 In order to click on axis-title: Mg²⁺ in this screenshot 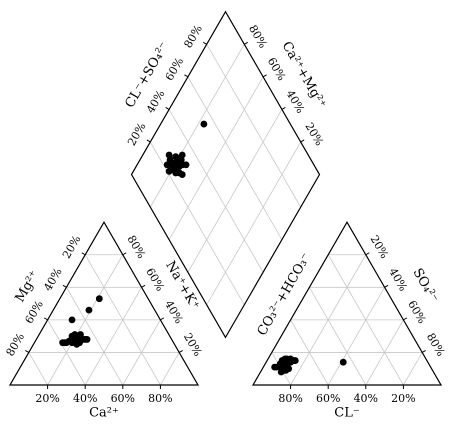, I will do `click(28, 286)`.